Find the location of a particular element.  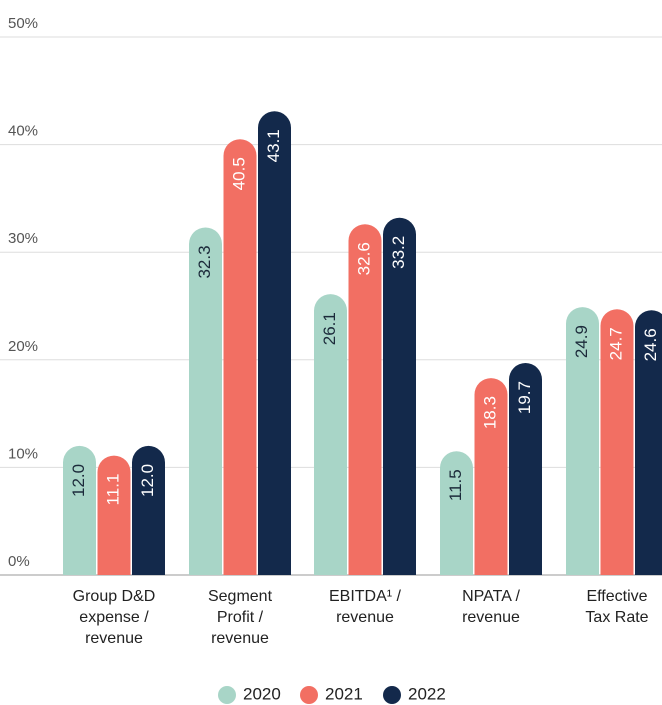

y-tick-label: 30% is located at coordinates (23, 238).